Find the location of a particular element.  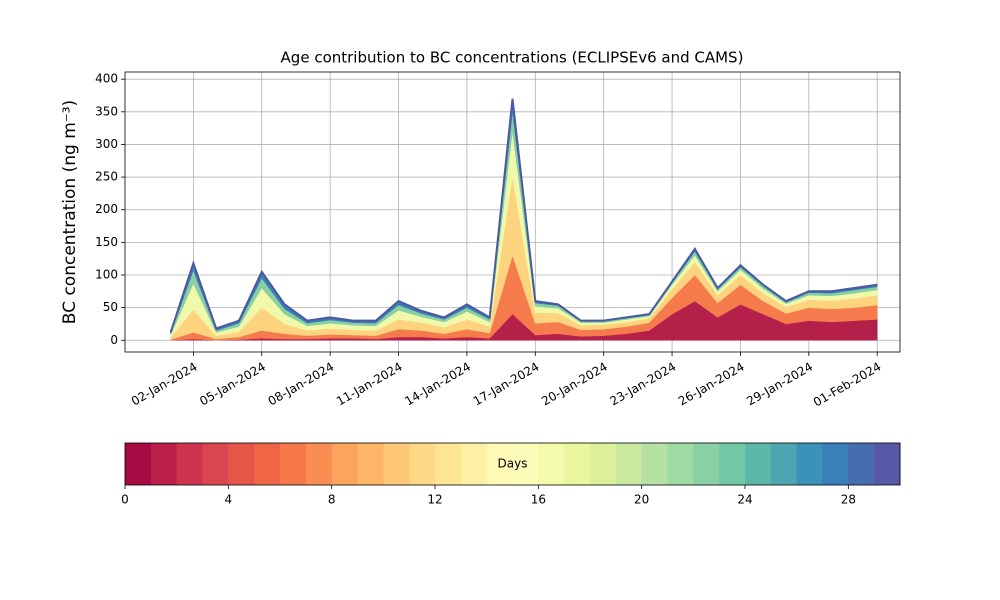

colorbar-frame is located at coordinates (512, 464).